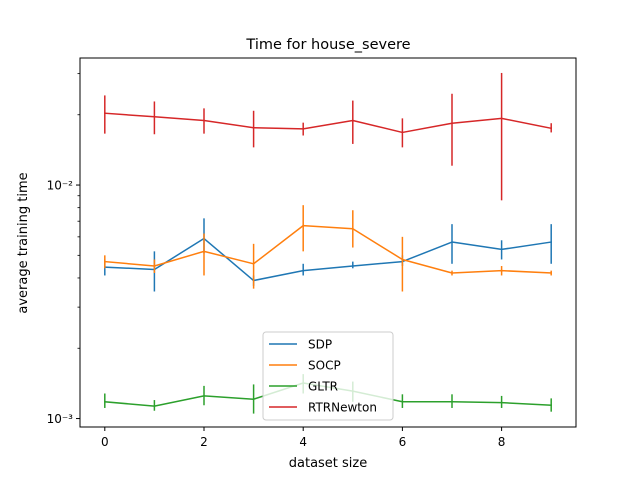 The height and width of the screenshot is (480, 640). I want to click on x-axis: 0 2 4 6 8, so click(303, 438).